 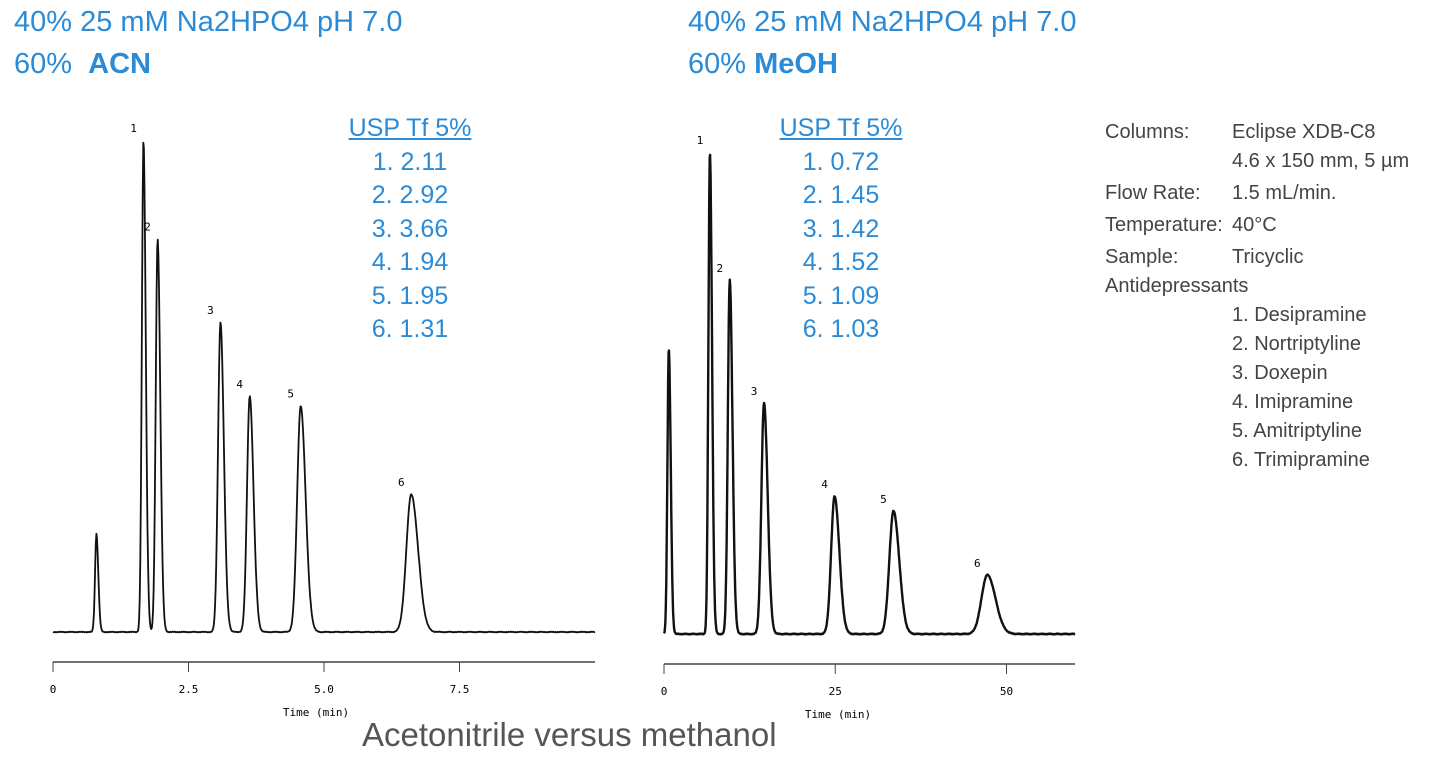 I want to click on usp-value: 2. 1.45, so click(x=841, y=195).